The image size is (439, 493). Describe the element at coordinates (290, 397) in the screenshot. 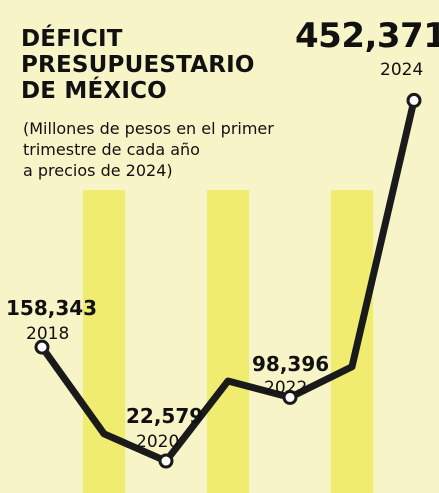

I see `point-2022` at that location.